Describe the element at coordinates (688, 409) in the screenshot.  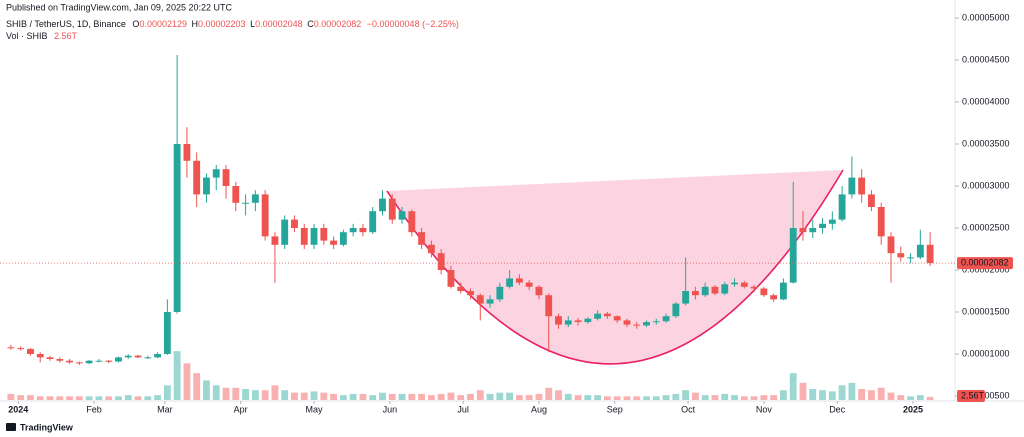
I see `x-tick-label: Oct` at that location.